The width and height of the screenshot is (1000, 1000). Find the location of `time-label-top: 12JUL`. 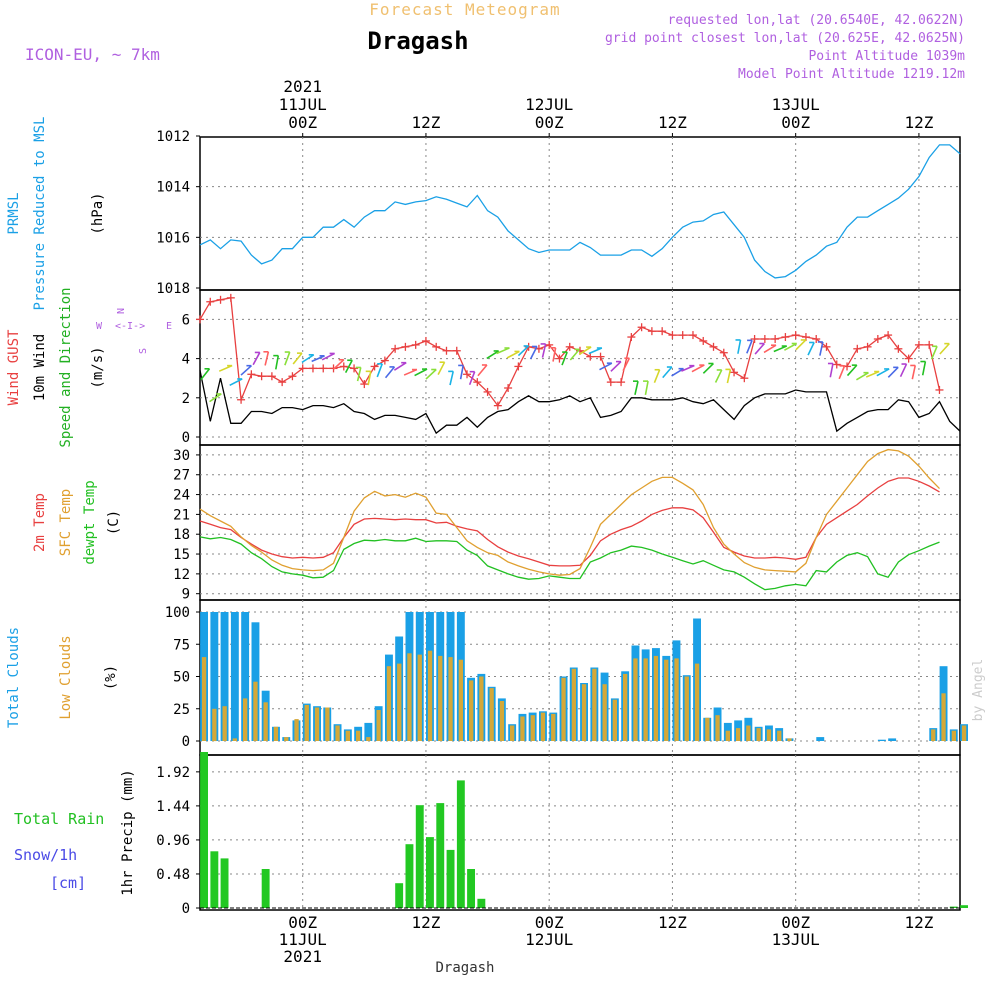

time-label-top: 12JUL is located at coordinates (549, 104).